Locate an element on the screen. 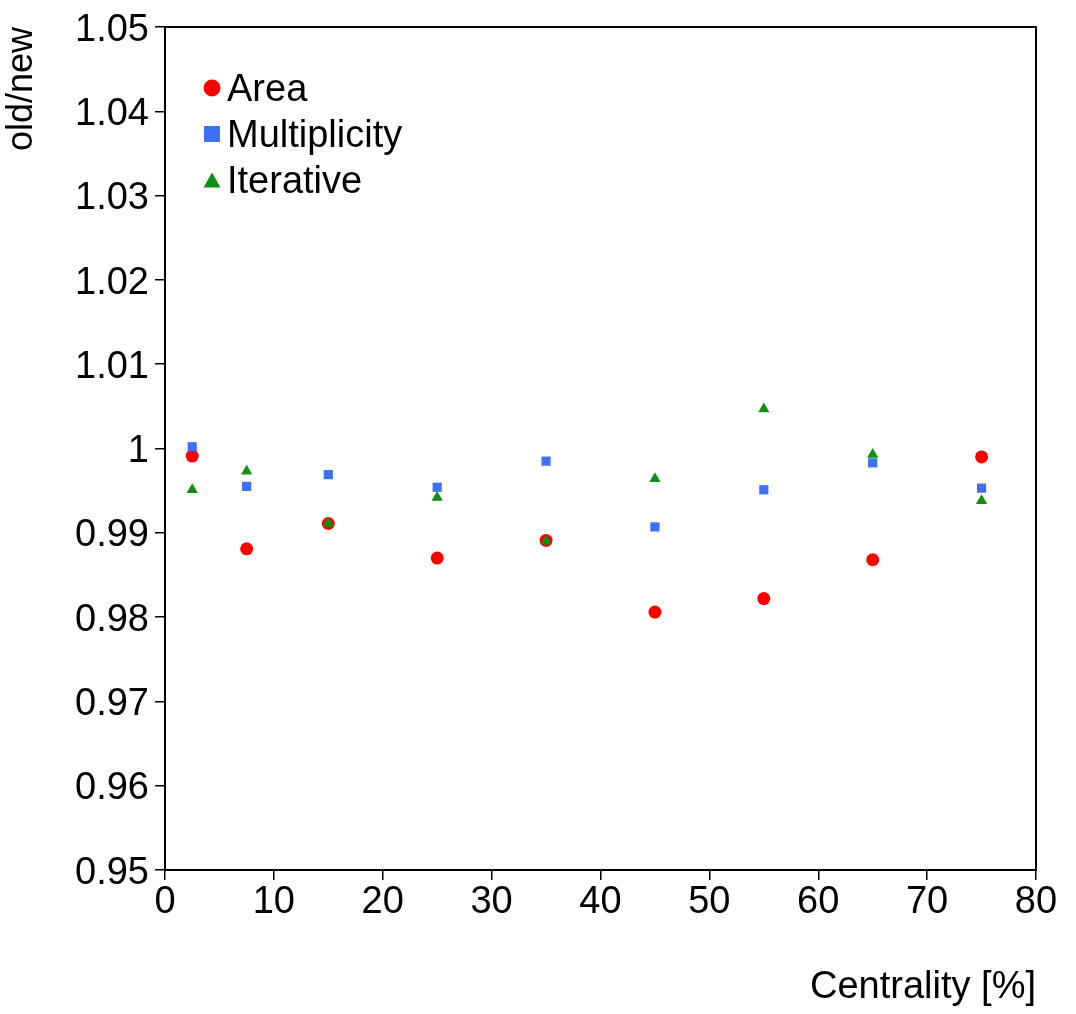  y-tick-label: 0.98 is located at coordinates (112, 617).